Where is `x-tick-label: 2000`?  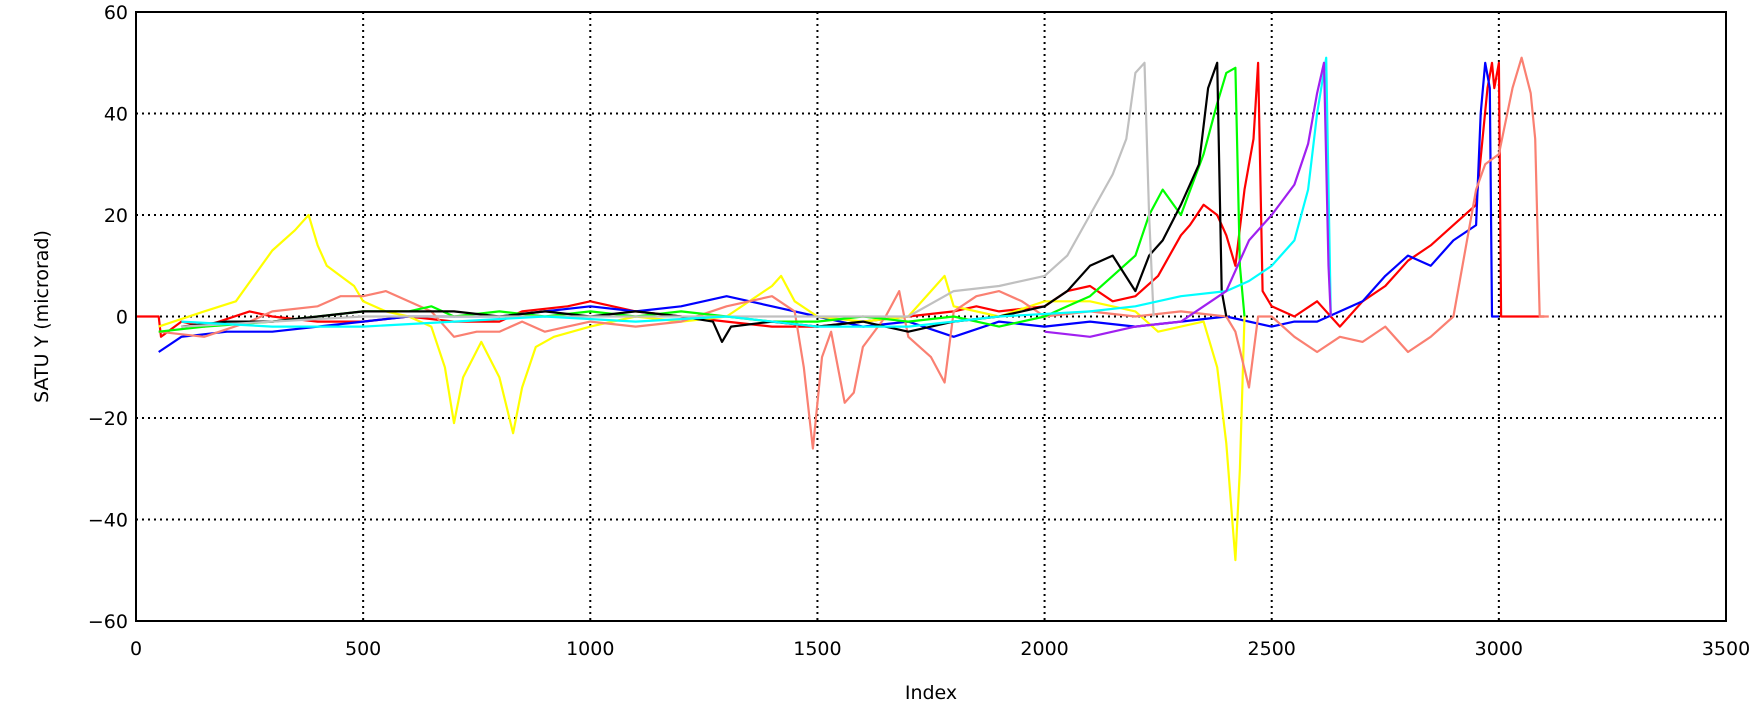 x-tick-label: 2000 is located at coordinates (1044, 649).